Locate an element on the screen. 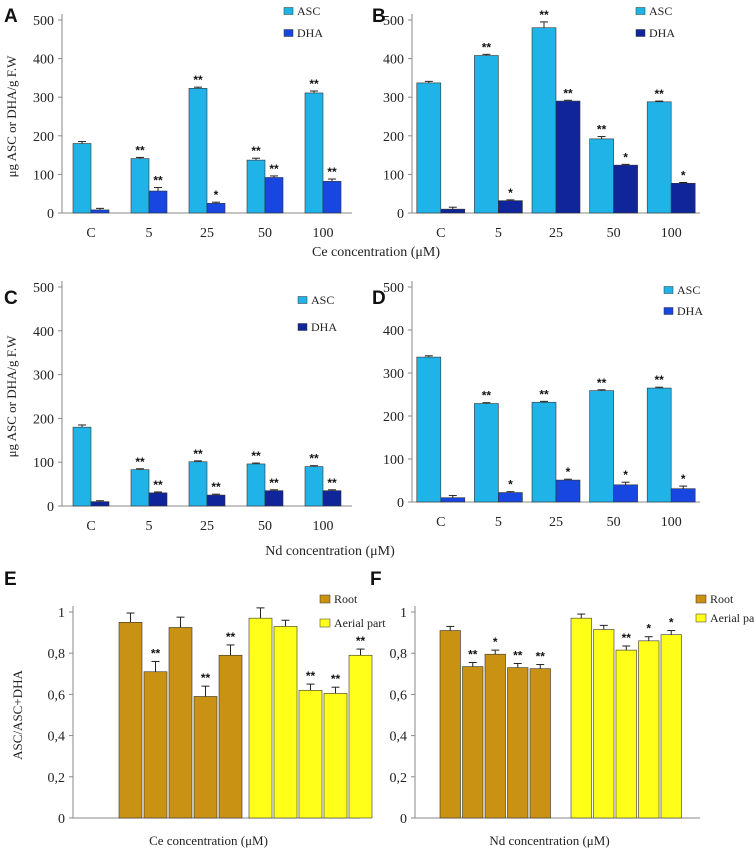  legend-label-root: Root is located at coordinates (346, 599).